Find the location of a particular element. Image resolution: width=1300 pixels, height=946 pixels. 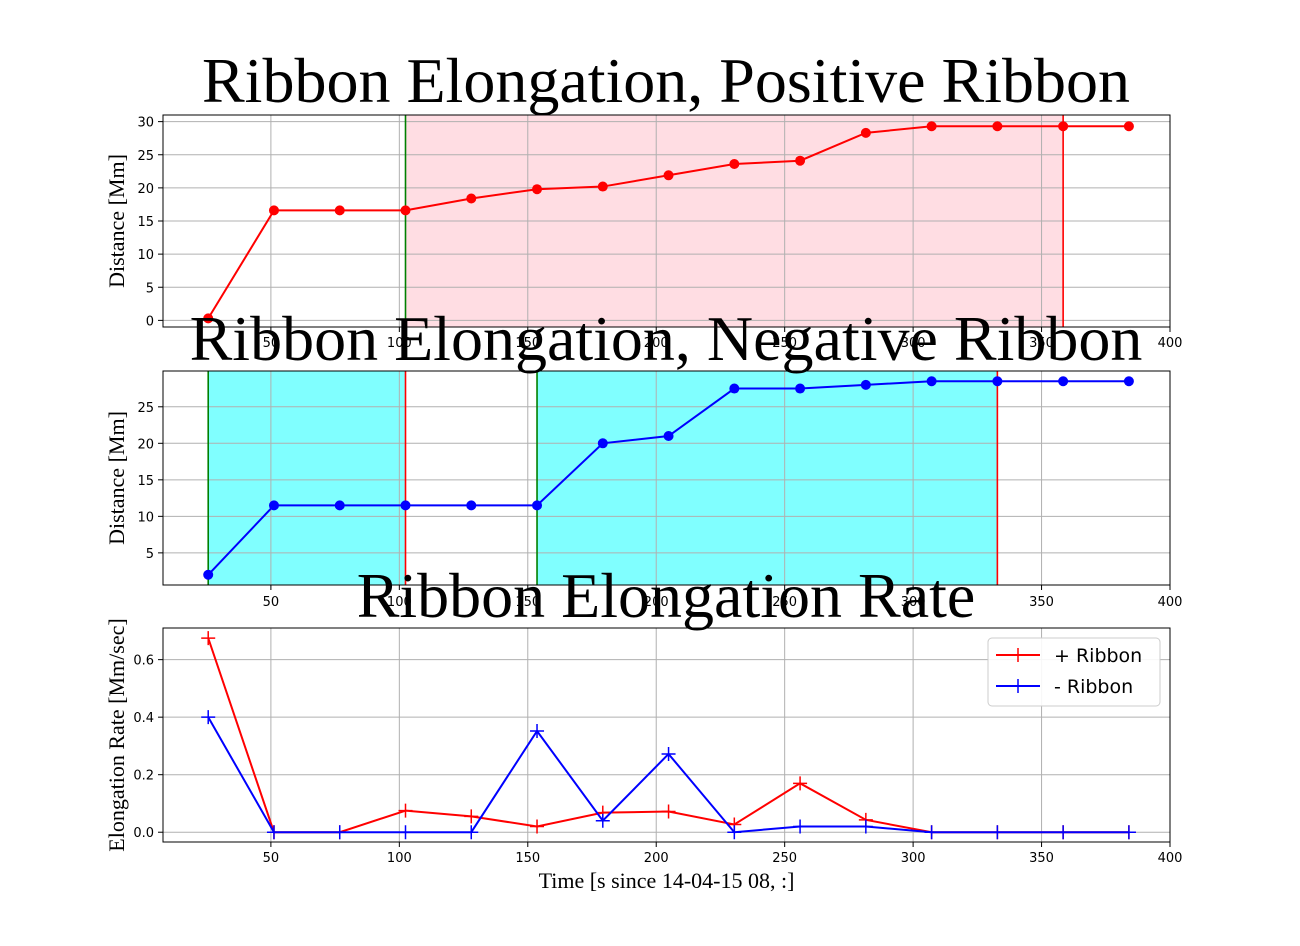

y-tick-label: 30 is located at coordinates (145, 123).